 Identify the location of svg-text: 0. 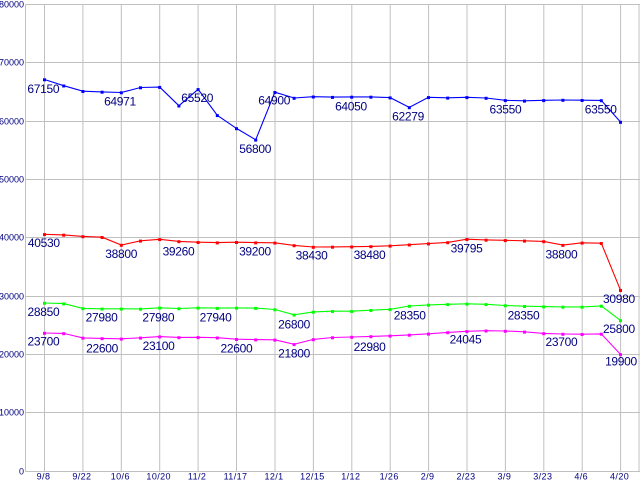
(21, 472).